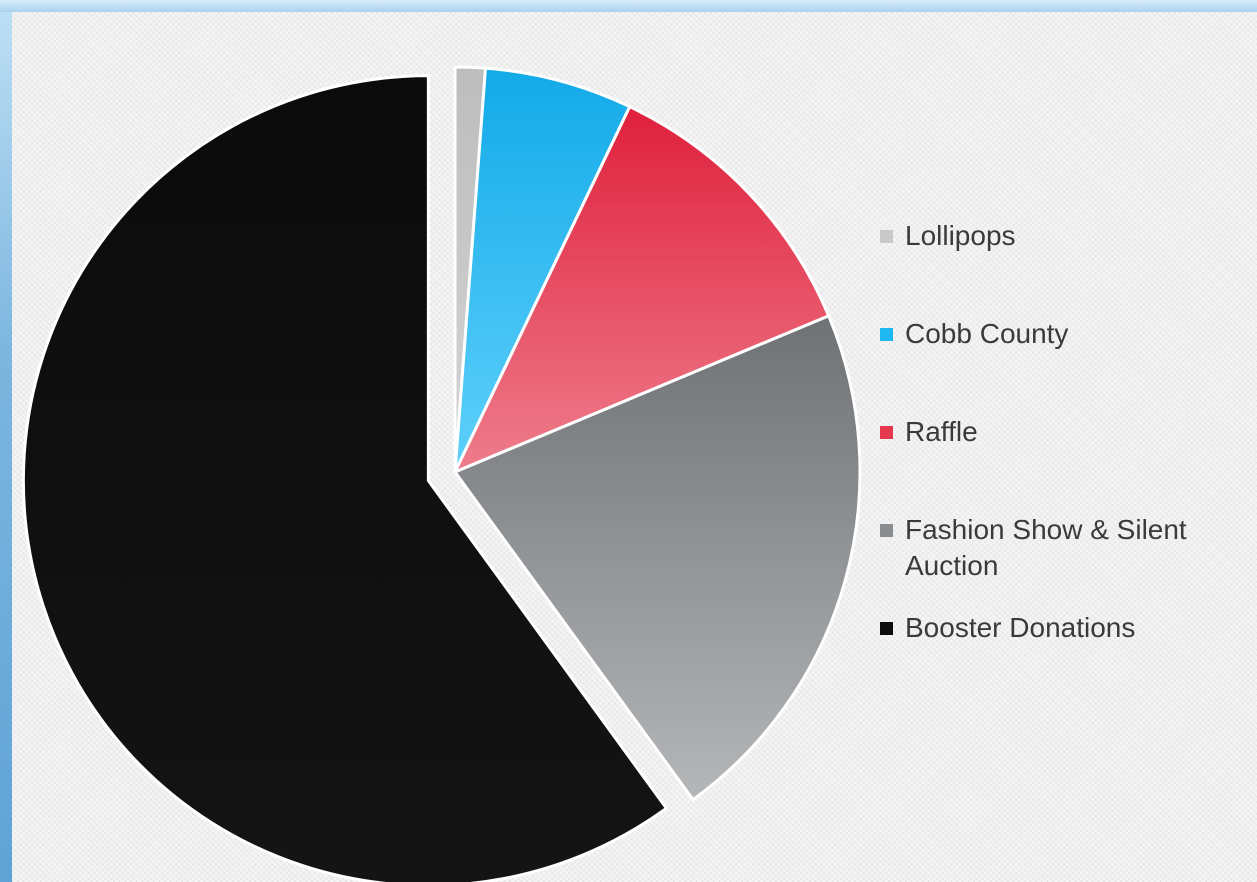 The image size is (1257, 882). I want to click on legend-item-raffle: Raffle, so click(1065, 432).